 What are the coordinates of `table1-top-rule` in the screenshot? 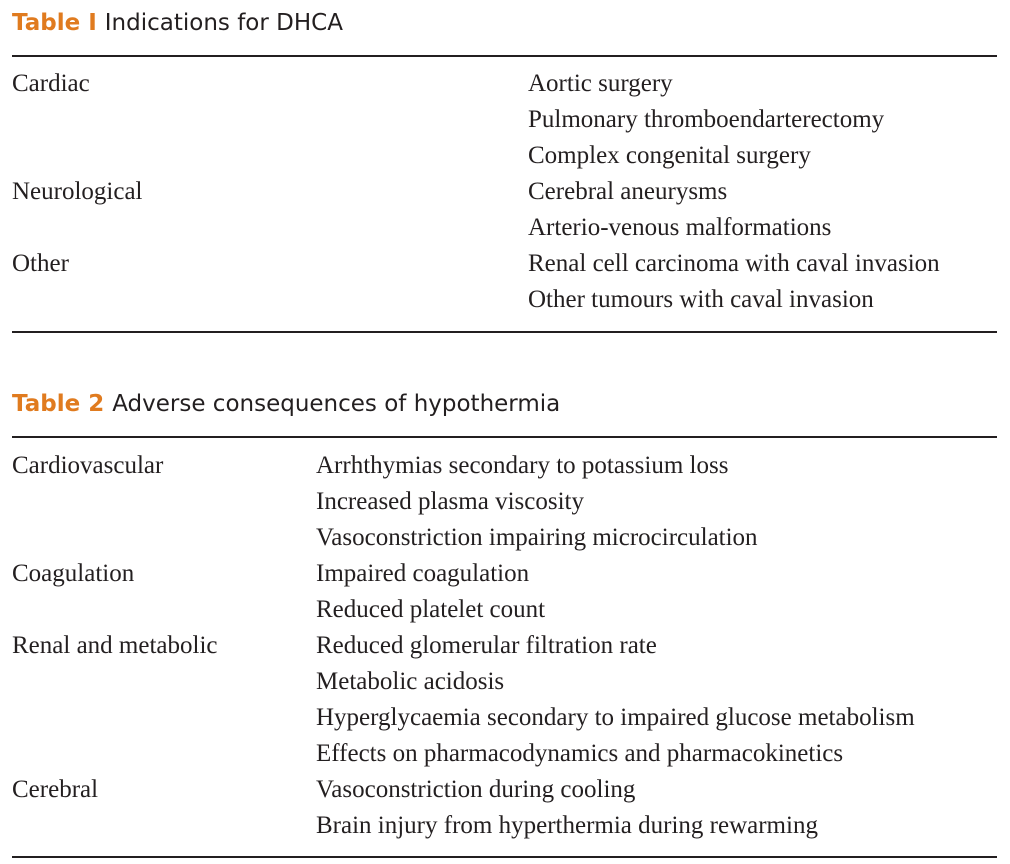 It's located at (504, 56).